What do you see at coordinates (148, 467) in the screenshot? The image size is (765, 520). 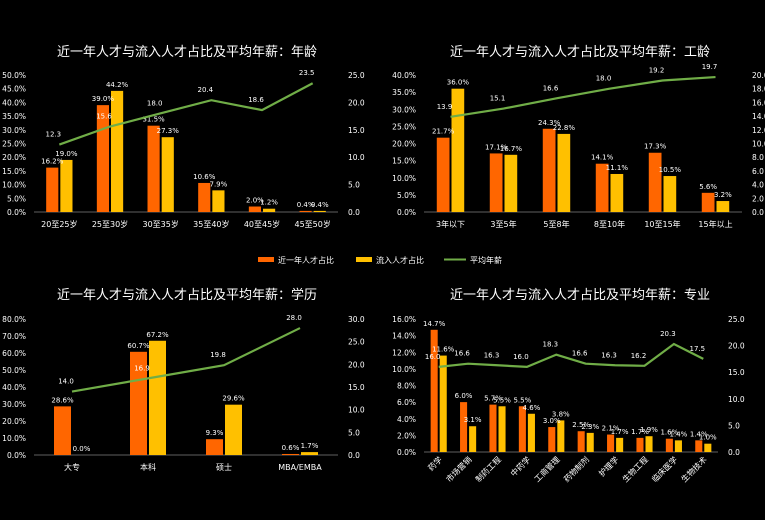 I see `category-label: 本科` at bounding box center [148, 467].